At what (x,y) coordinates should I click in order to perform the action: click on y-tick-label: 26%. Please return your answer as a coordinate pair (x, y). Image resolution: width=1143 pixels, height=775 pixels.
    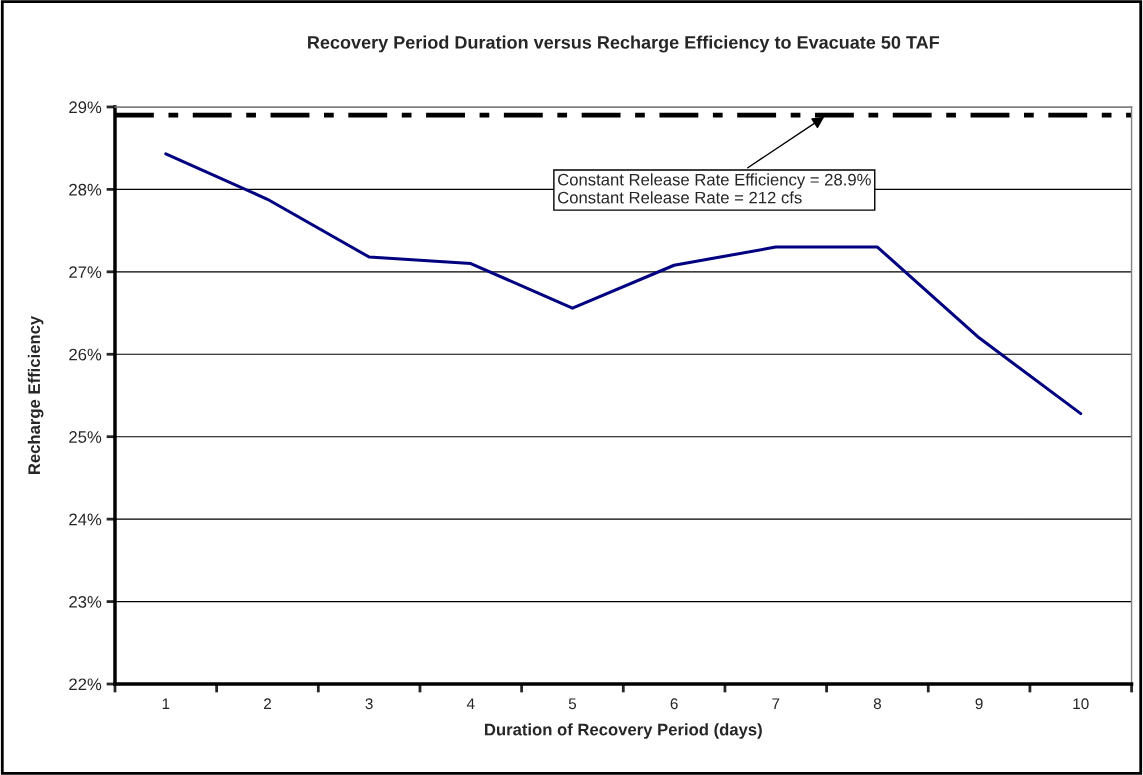
    Looking at the image, I should click on (85, 354).